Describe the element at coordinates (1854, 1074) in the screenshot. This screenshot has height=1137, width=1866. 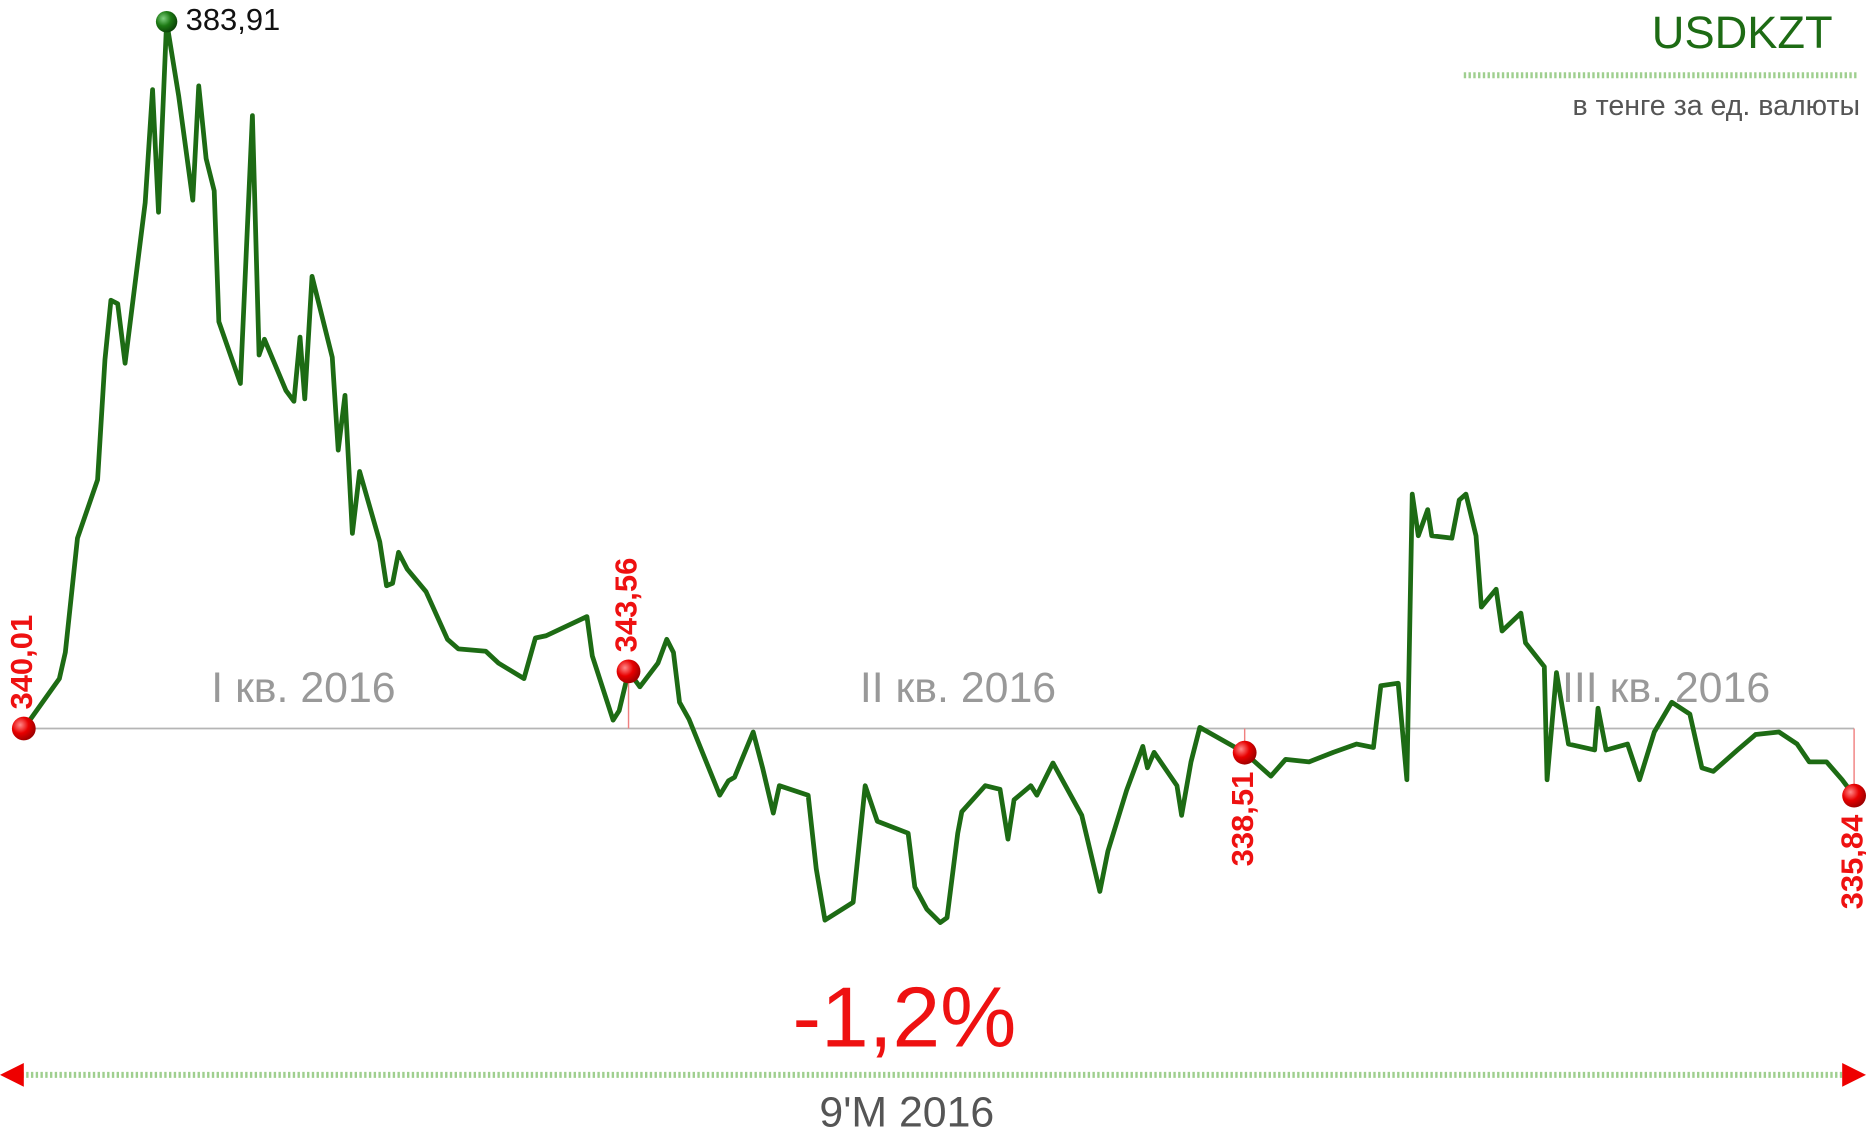
I see `arrow-right` at that location.